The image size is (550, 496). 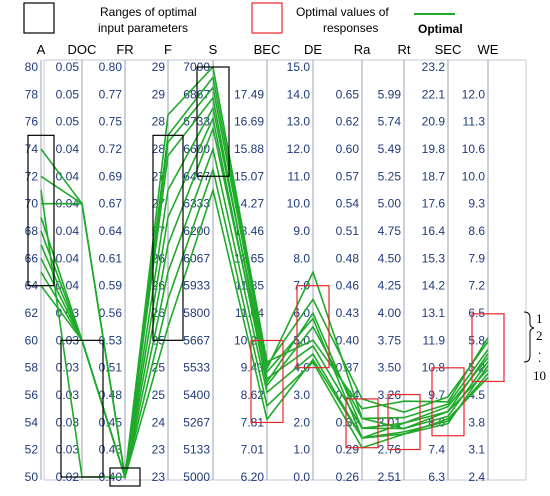 What do you see at coordinates (436, 395) in the screenshot?
I see `tick-label: 9.7` at bounding box center [436, 395].